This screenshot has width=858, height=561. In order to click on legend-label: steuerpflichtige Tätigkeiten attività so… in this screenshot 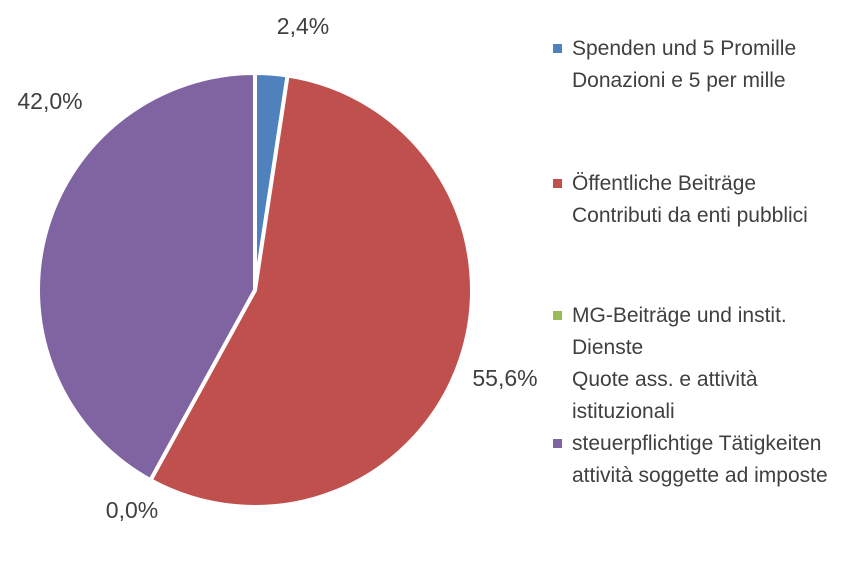, I will do `click(700, 459)`.